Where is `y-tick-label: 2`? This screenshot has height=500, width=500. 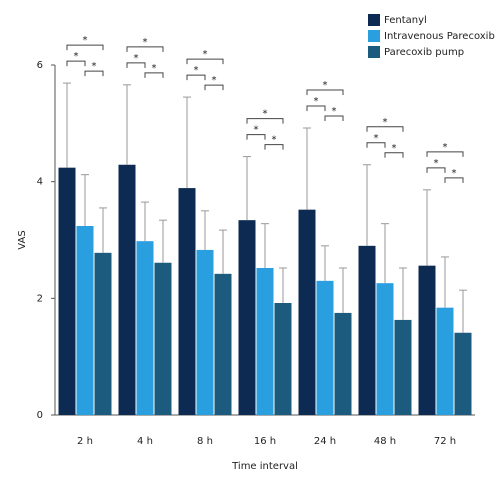
y-tick-label: 2 is located at coordinates (40, 298).